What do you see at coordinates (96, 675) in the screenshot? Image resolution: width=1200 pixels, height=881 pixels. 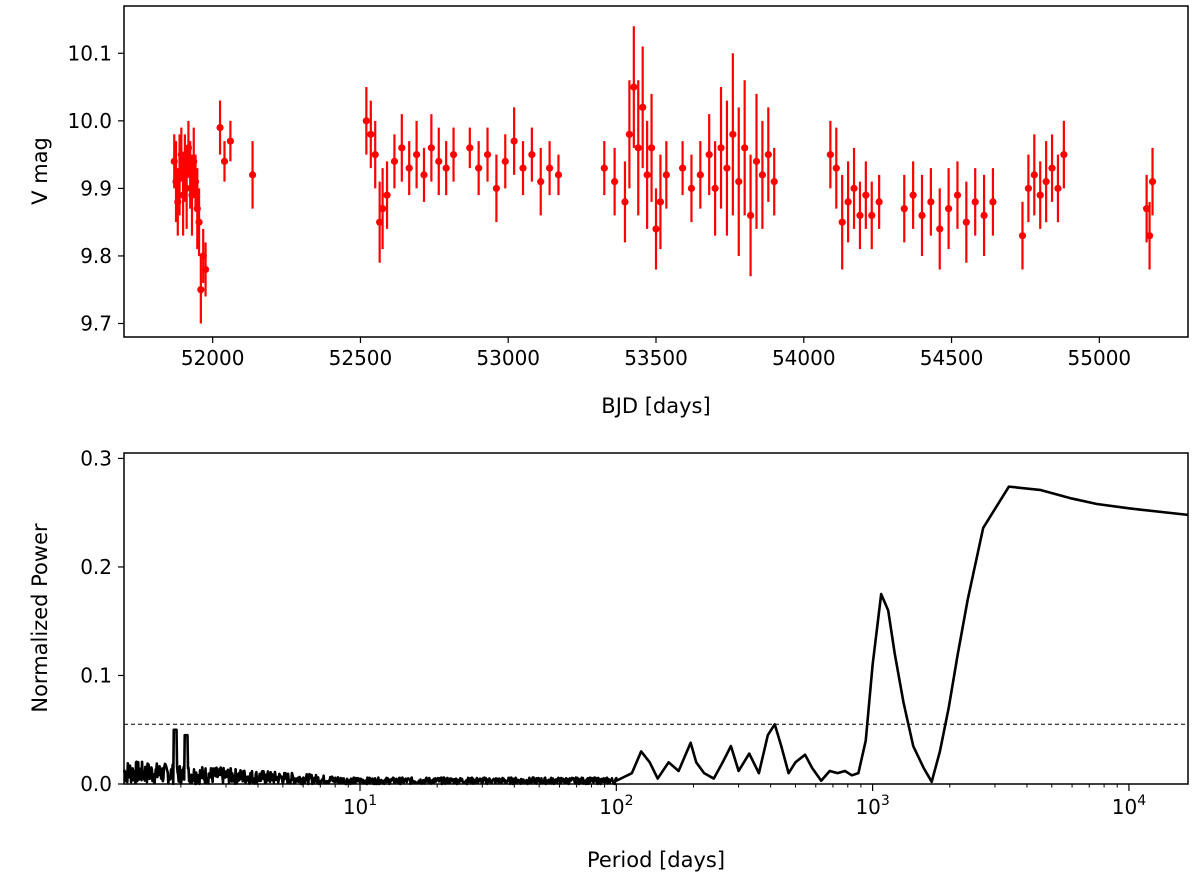 I see `y-tick-label: 0.1` at bounding box center [96, 675].